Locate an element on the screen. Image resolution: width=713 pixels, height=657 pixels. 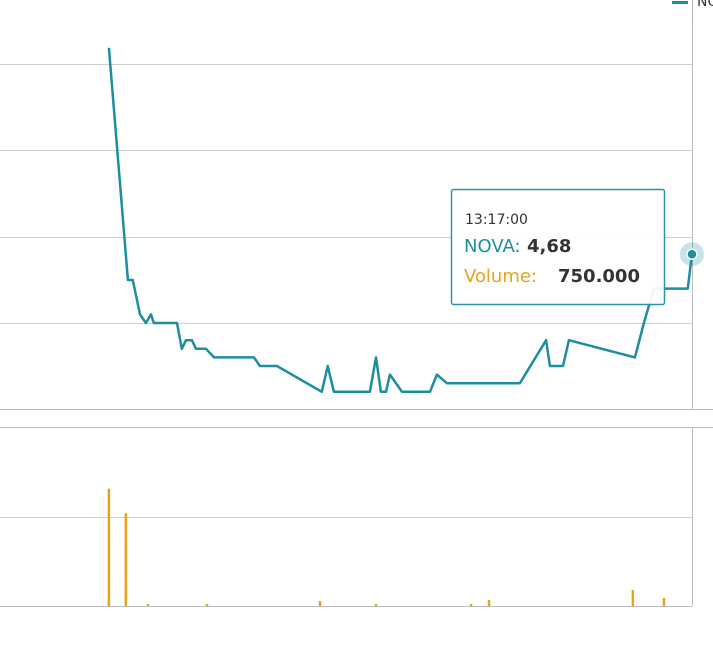
tooltip-volume-label: Volume: is located at coordinates (500, 276).